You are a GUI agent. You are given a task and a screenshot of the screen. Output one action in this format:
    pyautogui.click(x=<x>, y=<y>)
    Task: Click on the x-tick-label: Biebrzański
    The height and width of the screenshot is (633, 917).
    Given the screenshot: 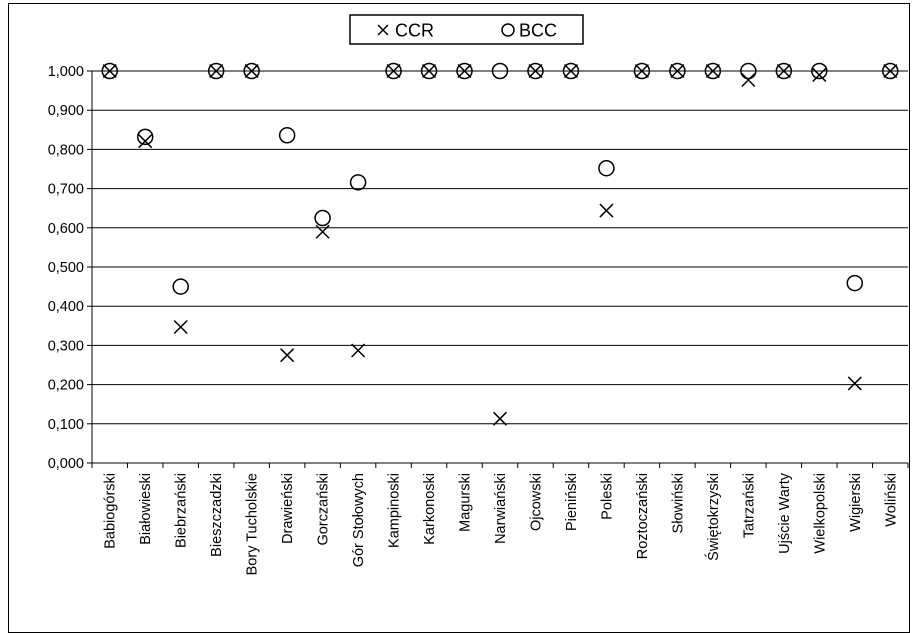 What is the action you would take?
    pyautogui.click(x=182, y=510)
    